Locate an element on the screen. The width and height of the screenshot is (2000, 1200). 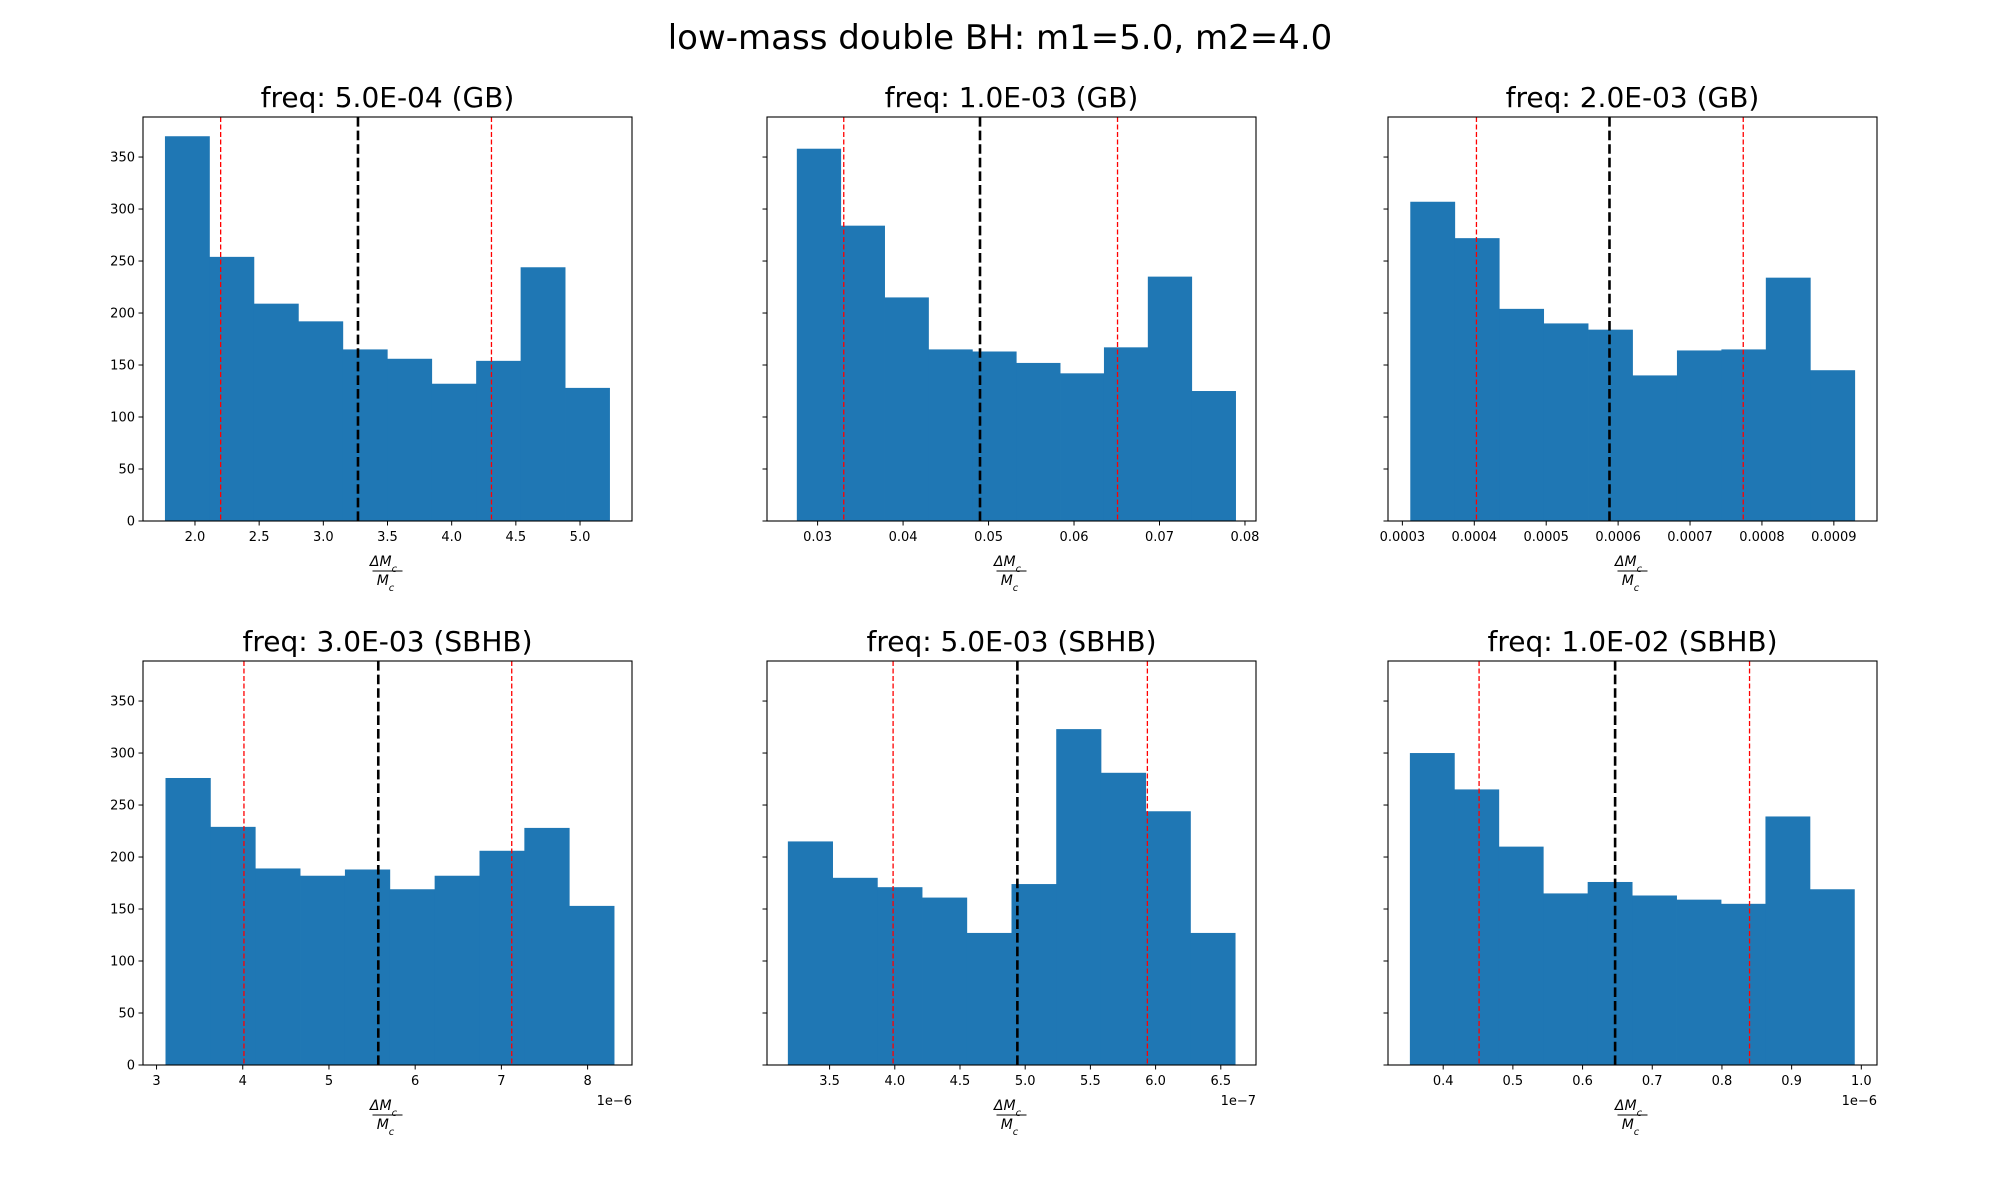
subplot-title: freq: 3.0E-03 (SBHB) is located at coordinates (387, 641).